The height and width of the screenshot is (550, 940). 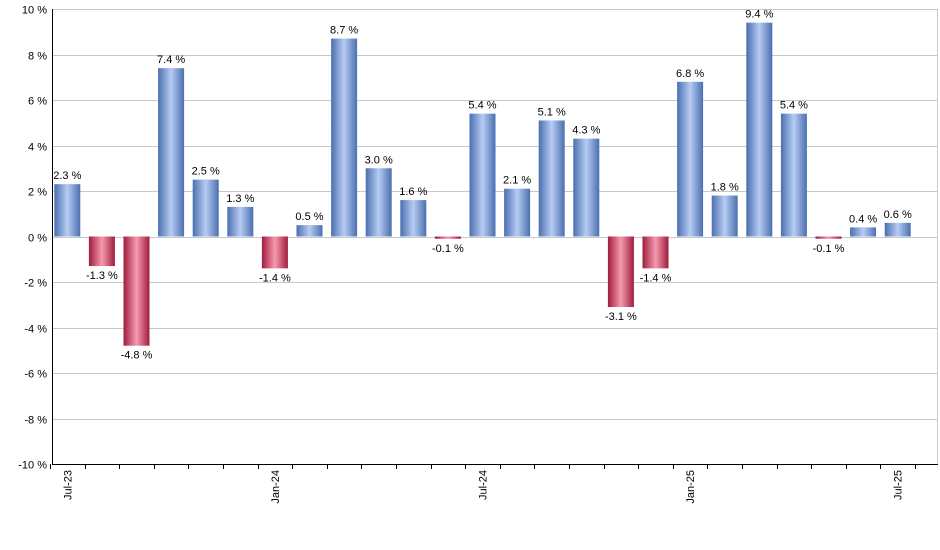 I want to click on data-label: 8.7 %, so click(x=344, y=31).